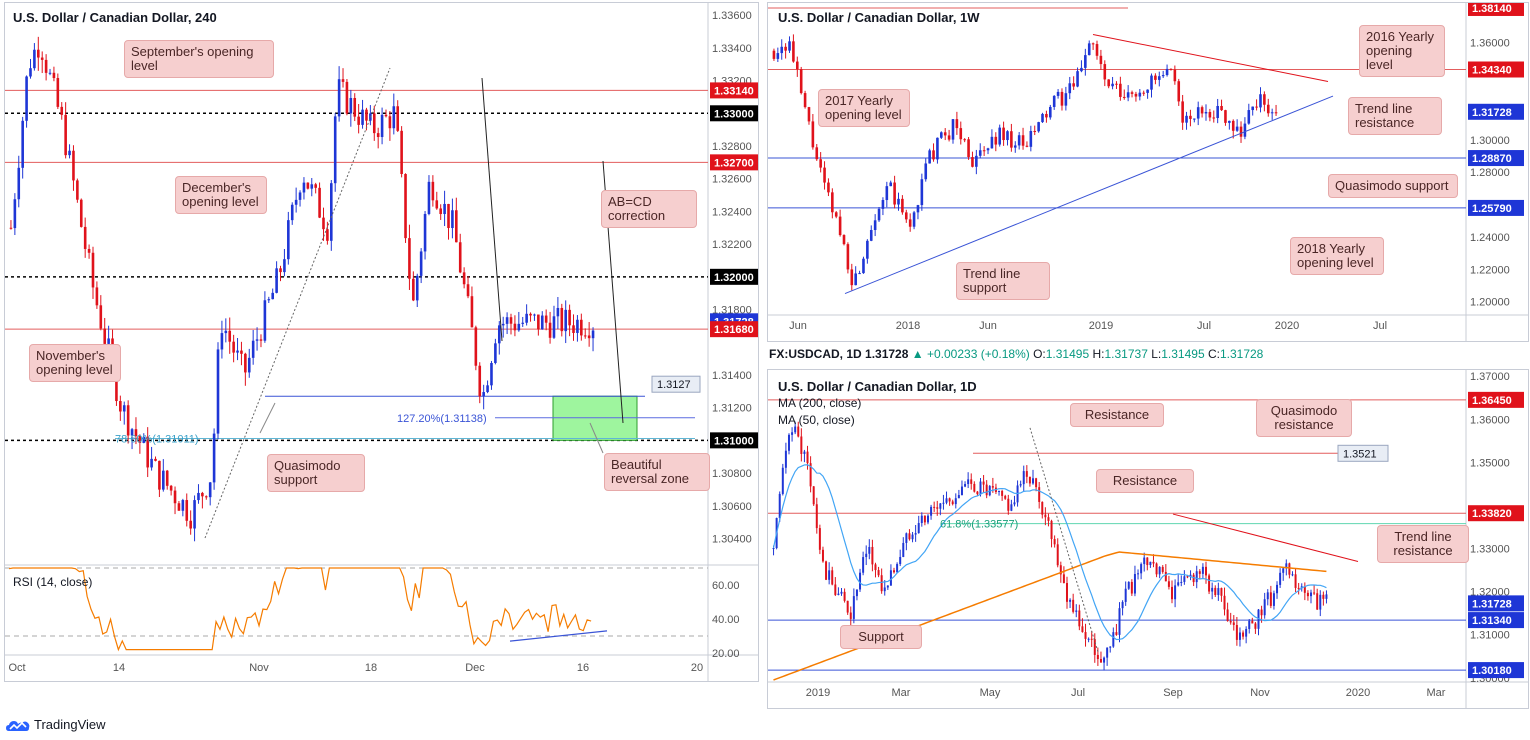 The width and height of the screenshot is (1530, 740). Describe the element at coordinates (115, 17) in the screenshot. I see `h4-chart-title: U.S. Dollar / Canadian Dollar, 240` at that location.